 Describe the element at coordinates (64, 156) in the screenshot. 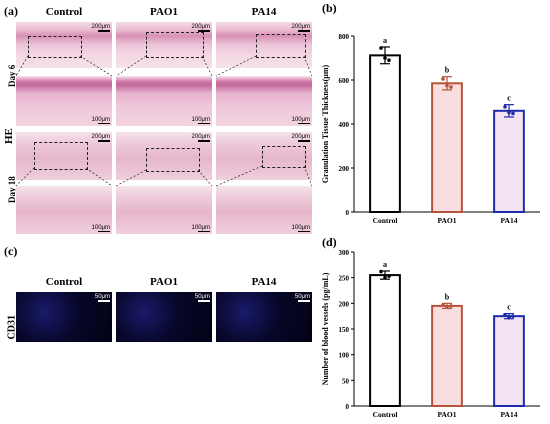

I see `he-day18-control-overview: 200μm` at that location.